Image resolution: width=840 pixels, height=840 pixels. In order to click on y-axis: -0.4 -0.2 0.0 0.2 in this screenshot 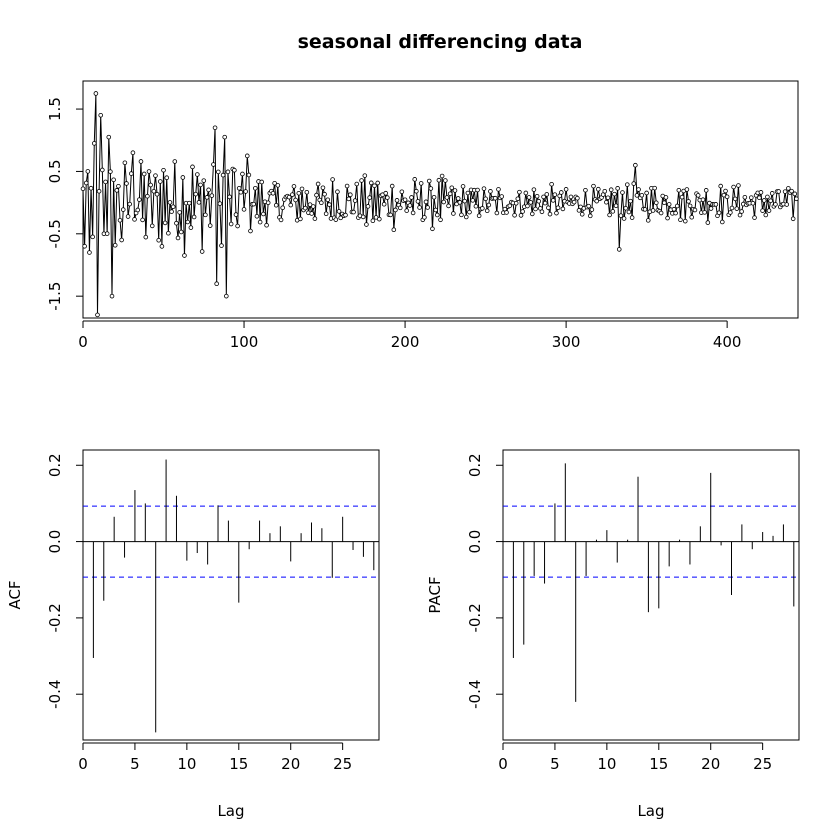, I will do `click(65, 581)`.